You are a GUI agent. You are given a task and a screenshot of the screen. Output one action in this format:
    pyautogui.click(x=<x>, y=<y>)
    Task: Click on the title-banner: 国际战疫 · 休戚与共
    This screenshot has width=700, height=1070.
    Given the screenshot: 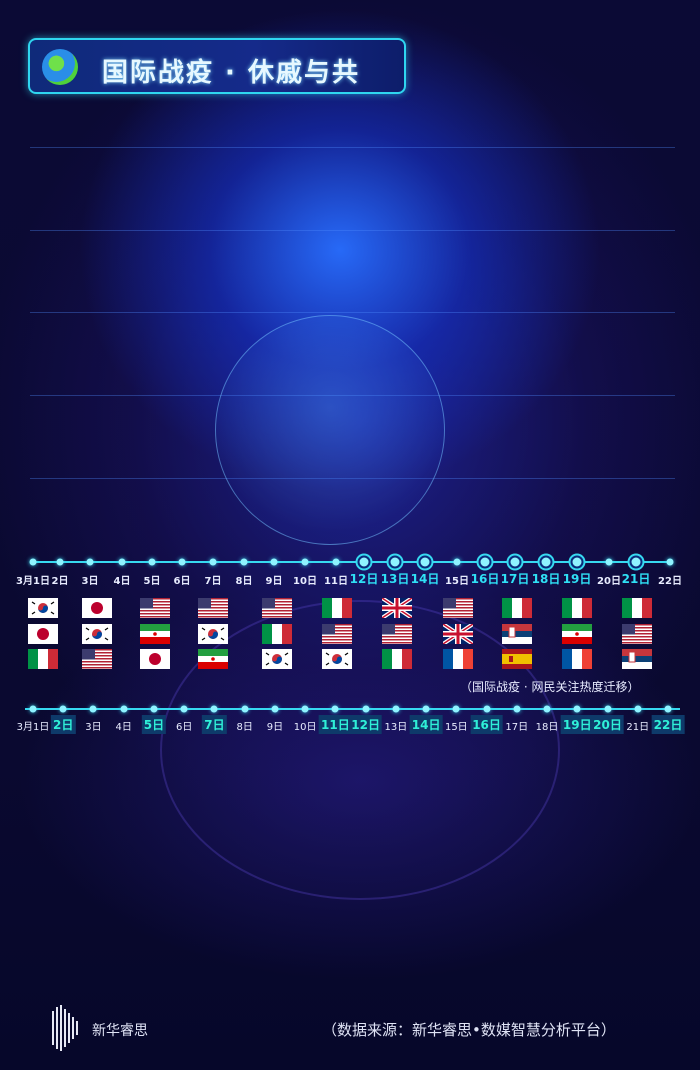 What is the action you would take?
    pyautogui.click(x=217, y=66)
    